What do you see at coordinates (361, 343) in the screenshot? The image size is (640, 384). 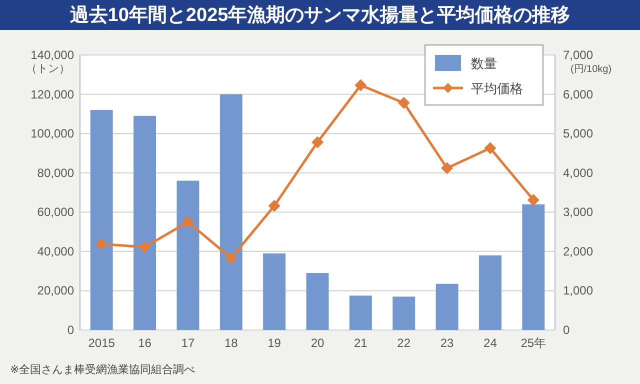 I see `x-tick-label: 21` at bounding box center [361, 343].